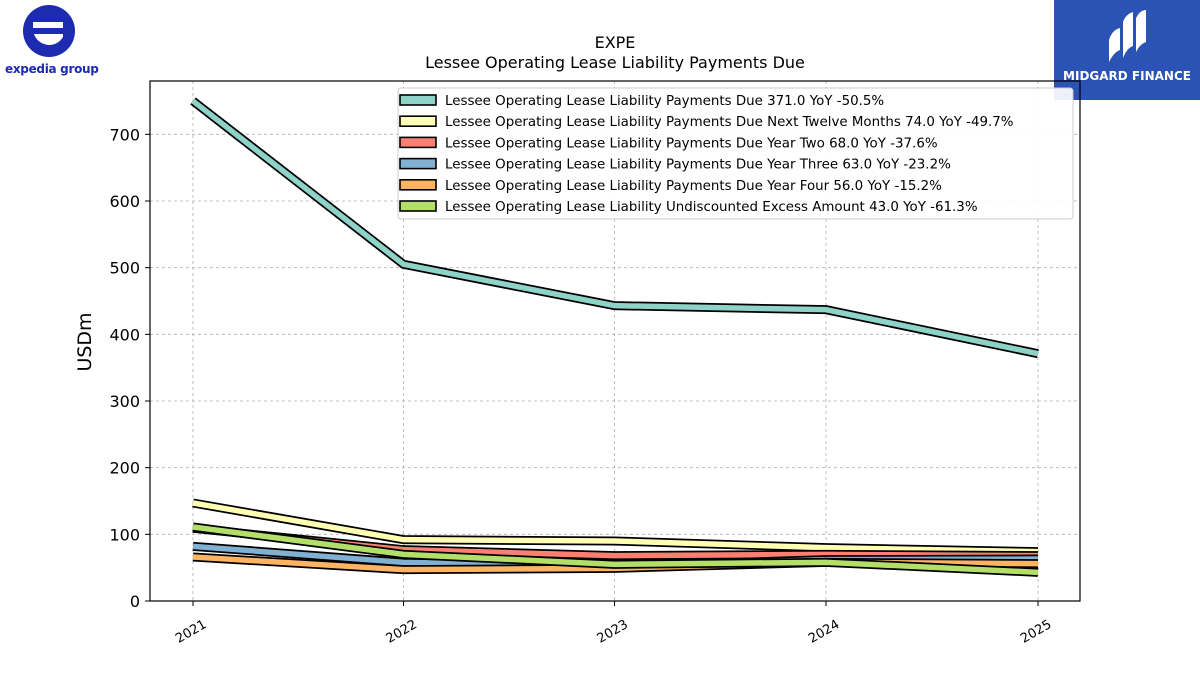  What do you see at coordinates (49, 31) in the screenshot?
I see `expedia-e-icon` at bounding box center [49, 31].